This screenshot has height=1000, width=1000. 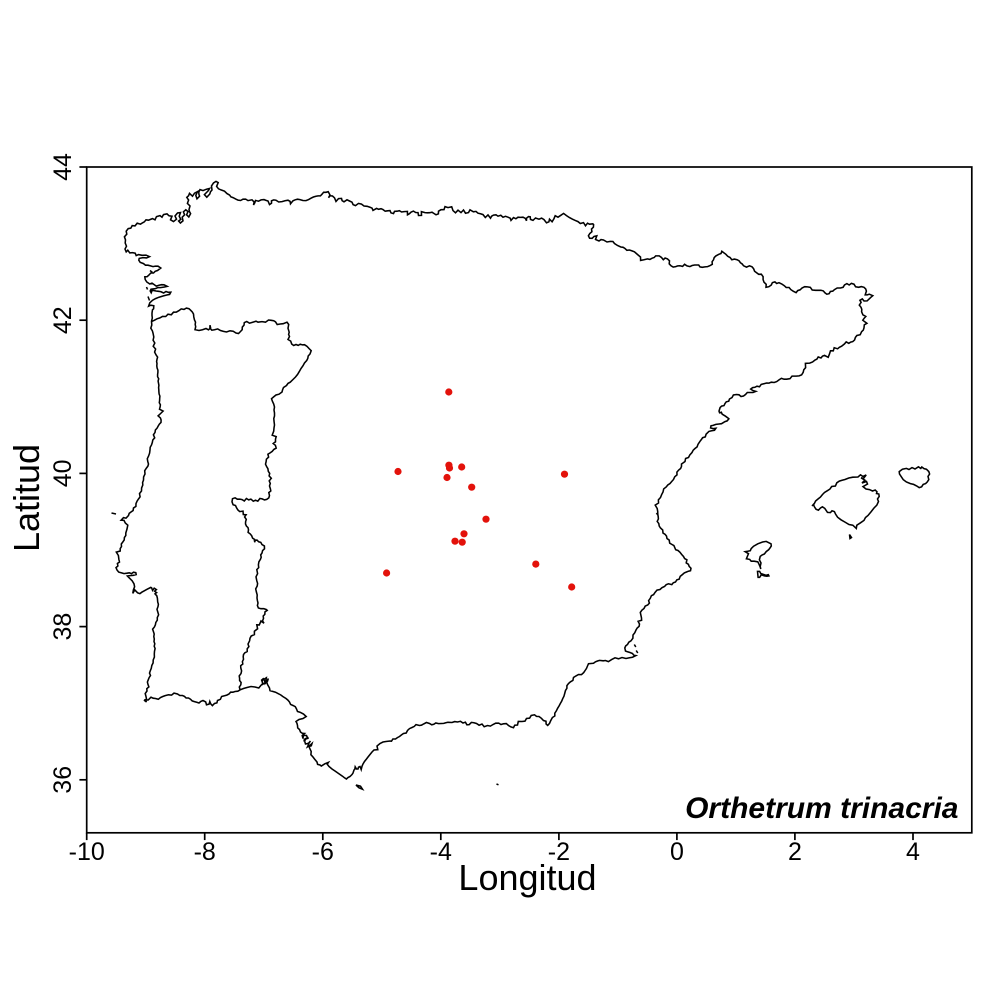 I want to click on svg-text: Orthetrum trinacria, so click(x=821, y=808).